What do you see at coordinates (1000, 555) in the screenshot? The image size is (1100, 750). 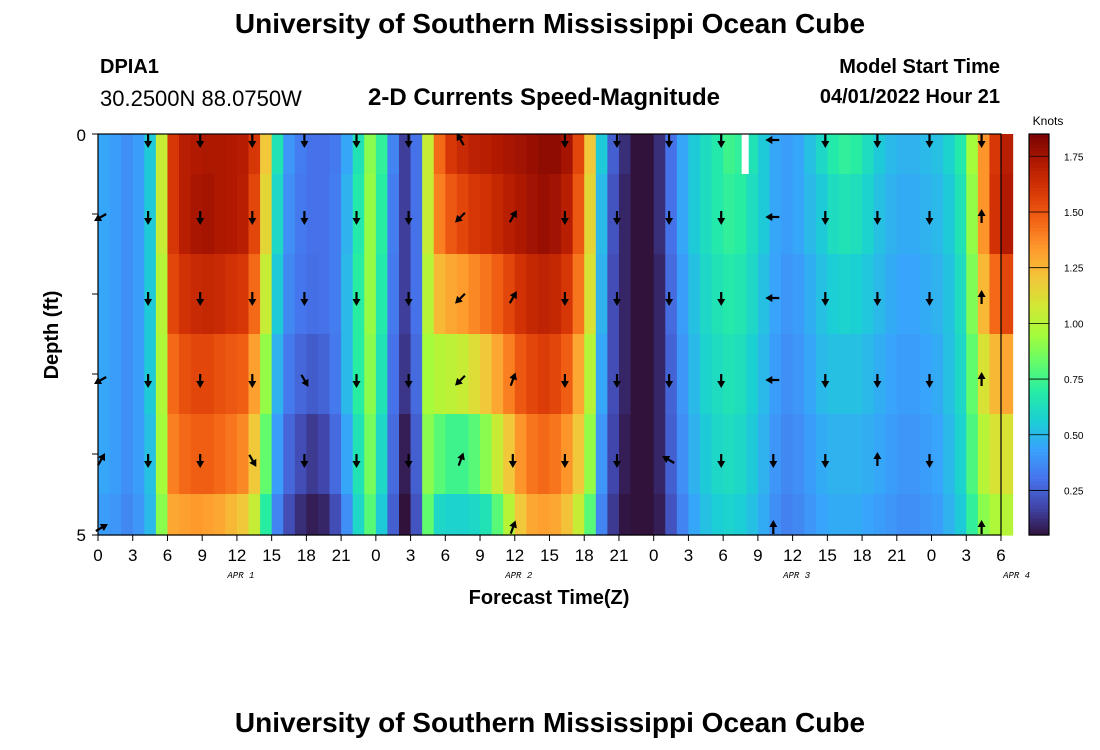 I see `x-tick-label: 6` at bounding box center [1000, 555].